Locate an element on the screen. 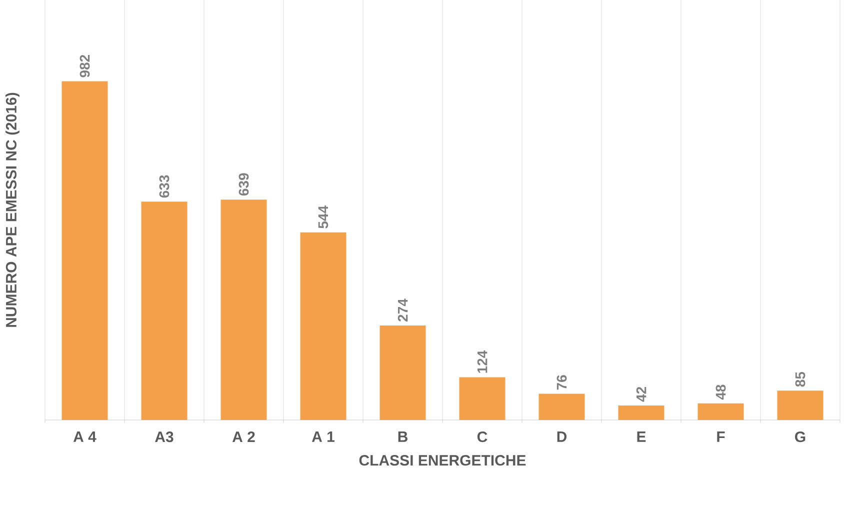  data-label: 639 is located at coordinates (243, 184).